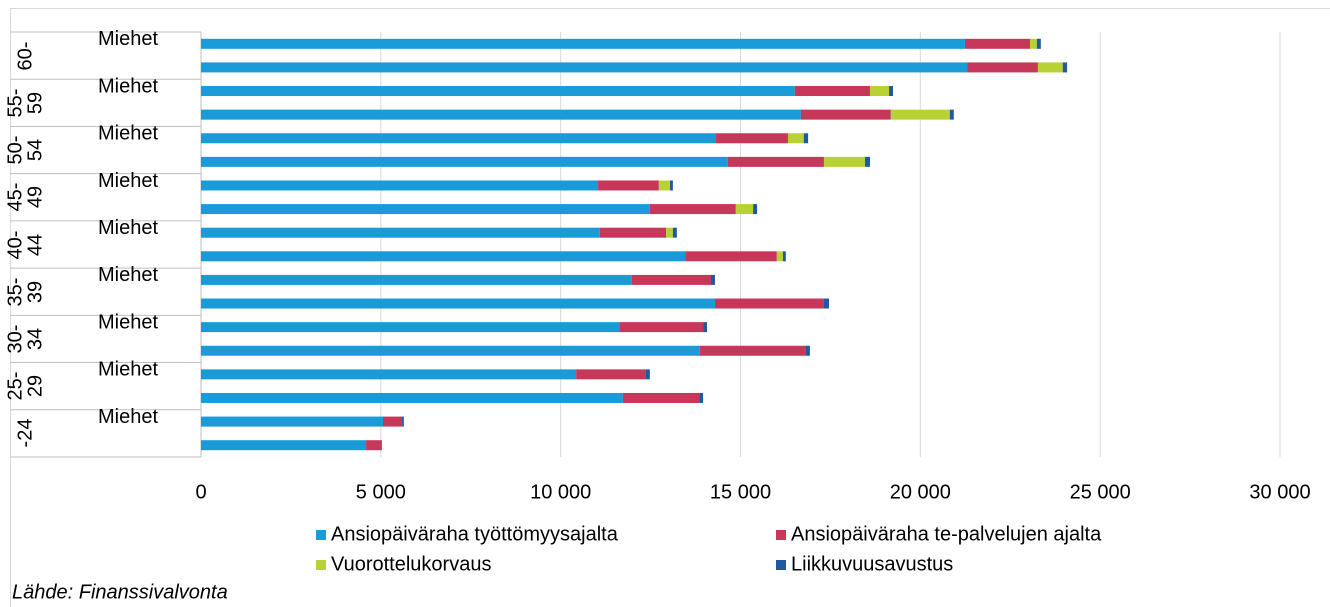  What do you see at coordinates (25, 197) in the screenshot?
I see `group-label: 45- 49` at bounding box center [25, 197].